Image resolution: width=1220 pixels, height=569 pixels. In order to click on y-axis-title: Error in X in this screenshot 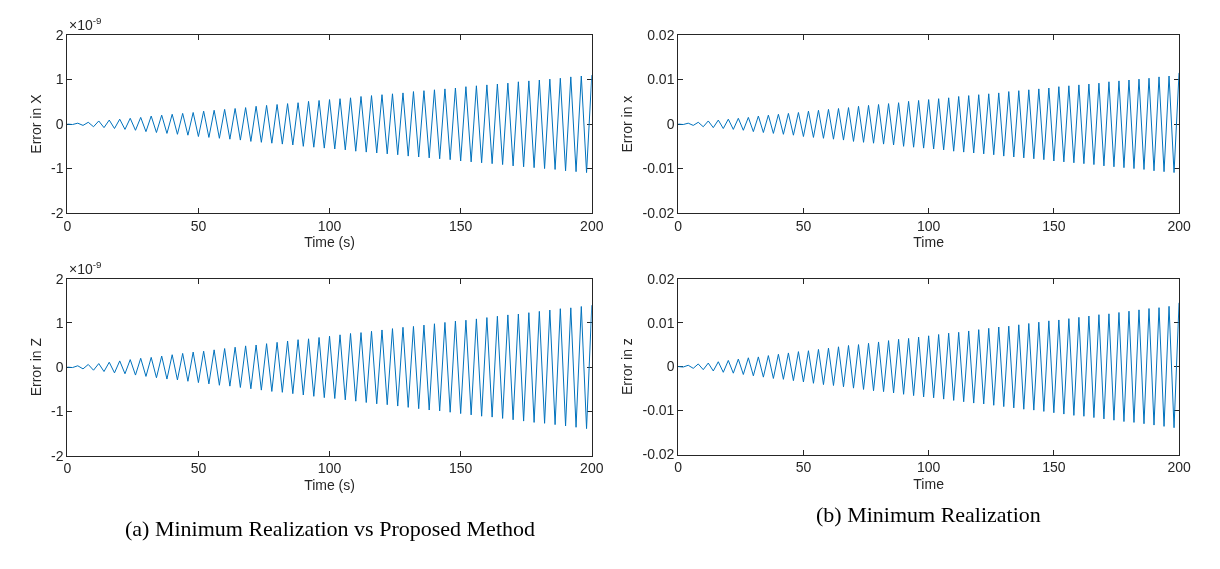, I will do `click(35, 123)`.